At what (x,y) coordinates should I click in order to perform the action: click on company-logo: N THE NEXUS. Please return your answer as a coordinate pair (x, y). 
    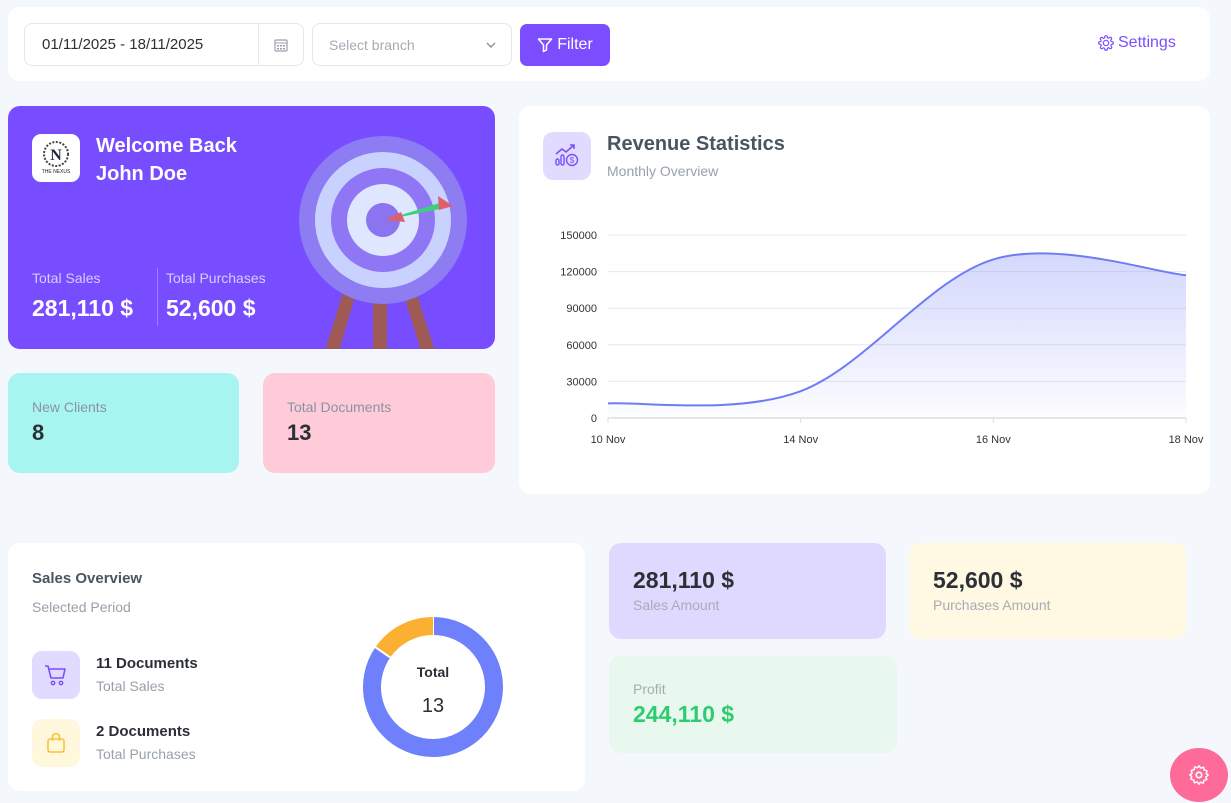
    Looking at the image, I should click on (56, 158).